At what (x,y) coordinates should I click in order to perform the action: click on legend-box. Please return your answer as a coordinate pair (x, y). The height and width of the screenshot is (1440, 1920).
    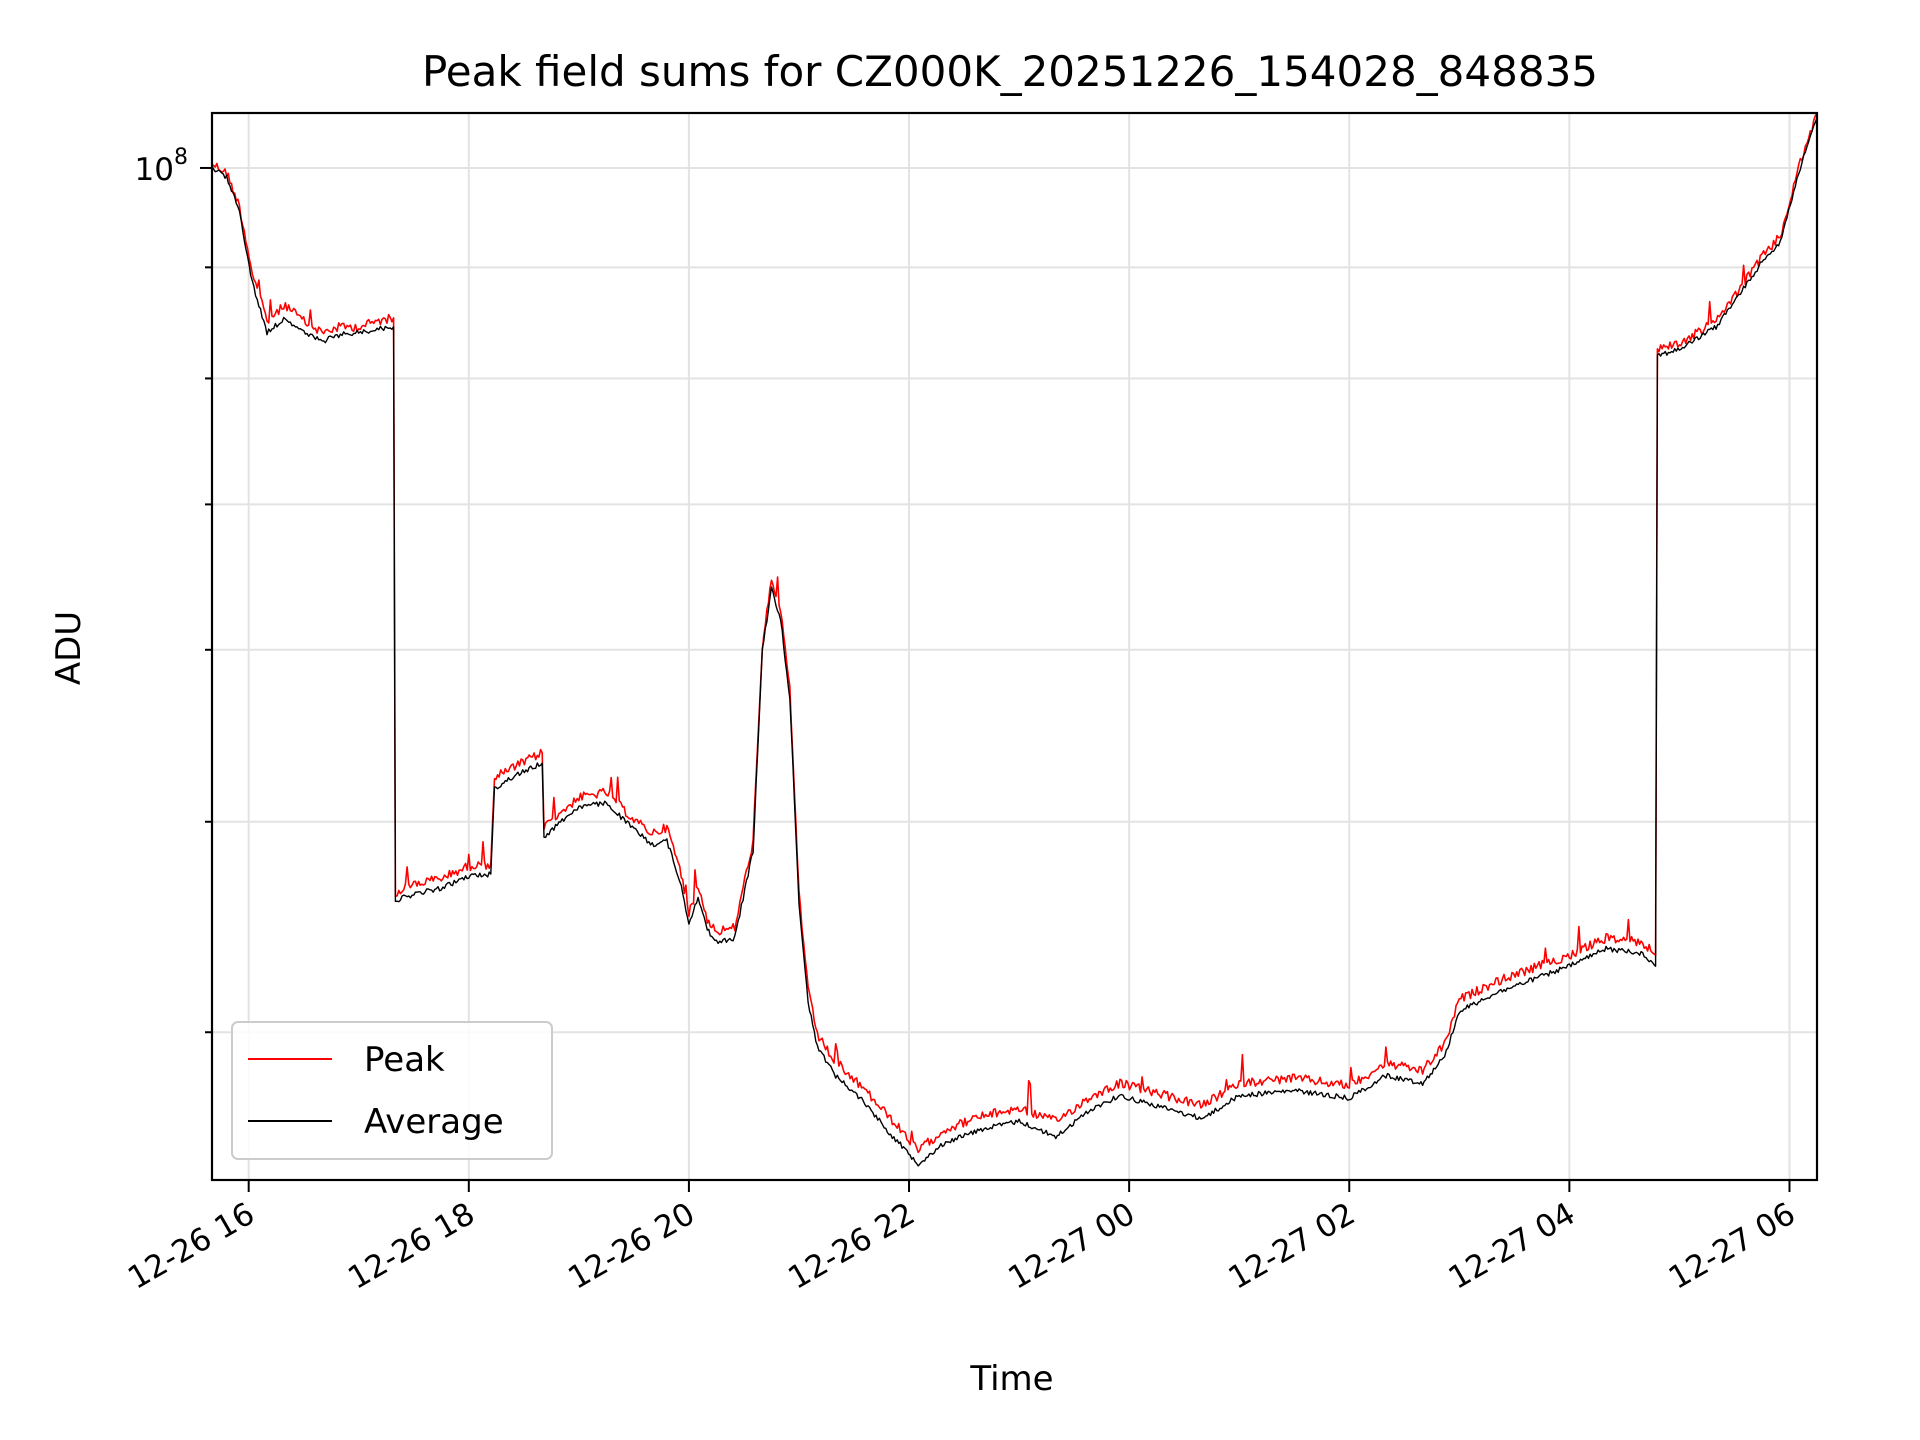
    Looking at the image, I should click on (392, 1090).